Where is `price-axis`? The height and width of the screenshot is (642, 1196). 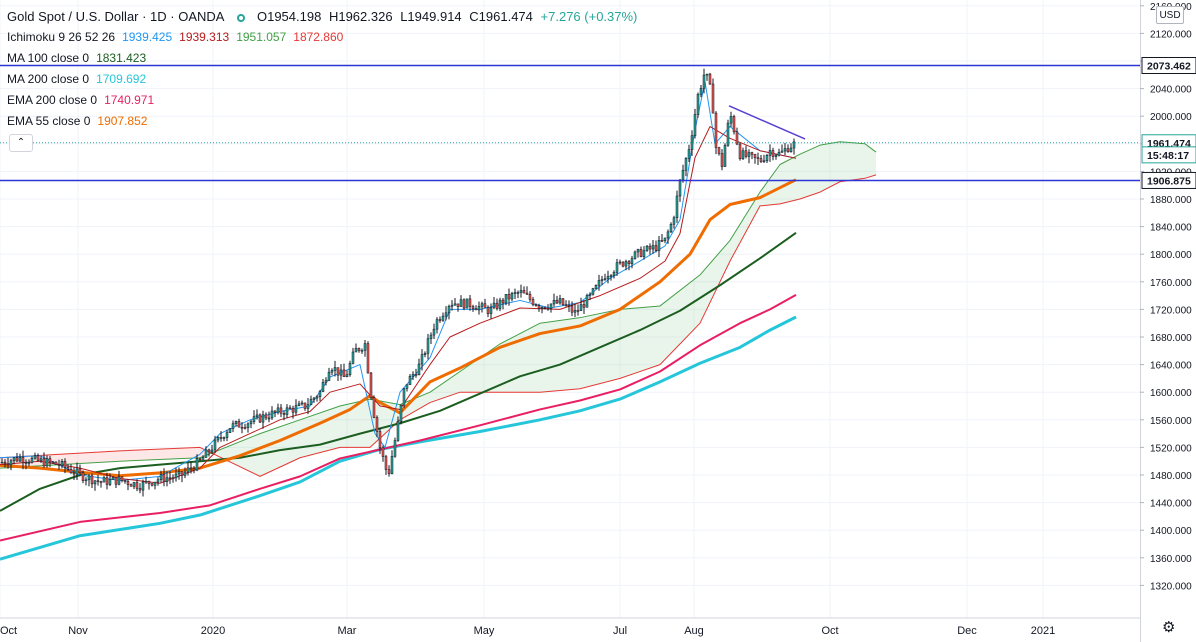
price-axis is located at coordinates (1168, 321).